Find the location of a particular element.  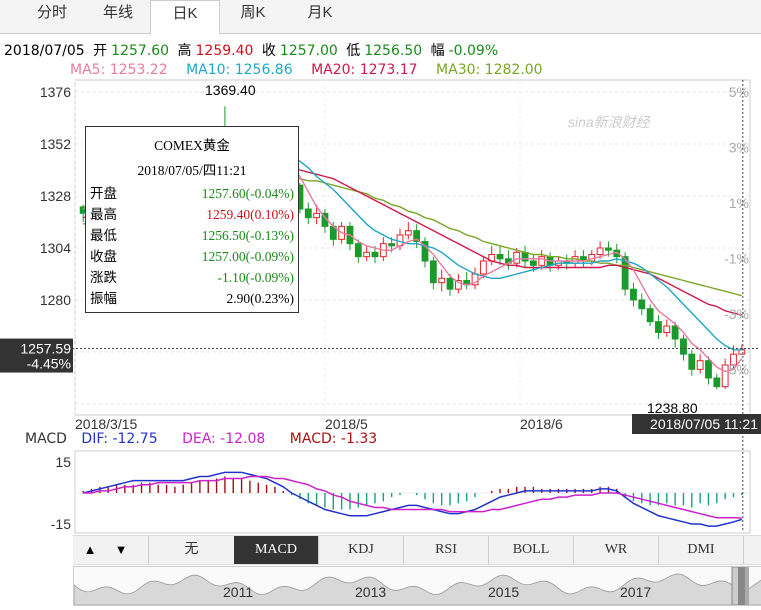

y-tick-label: 1280 is located at coordinates (55, 300).